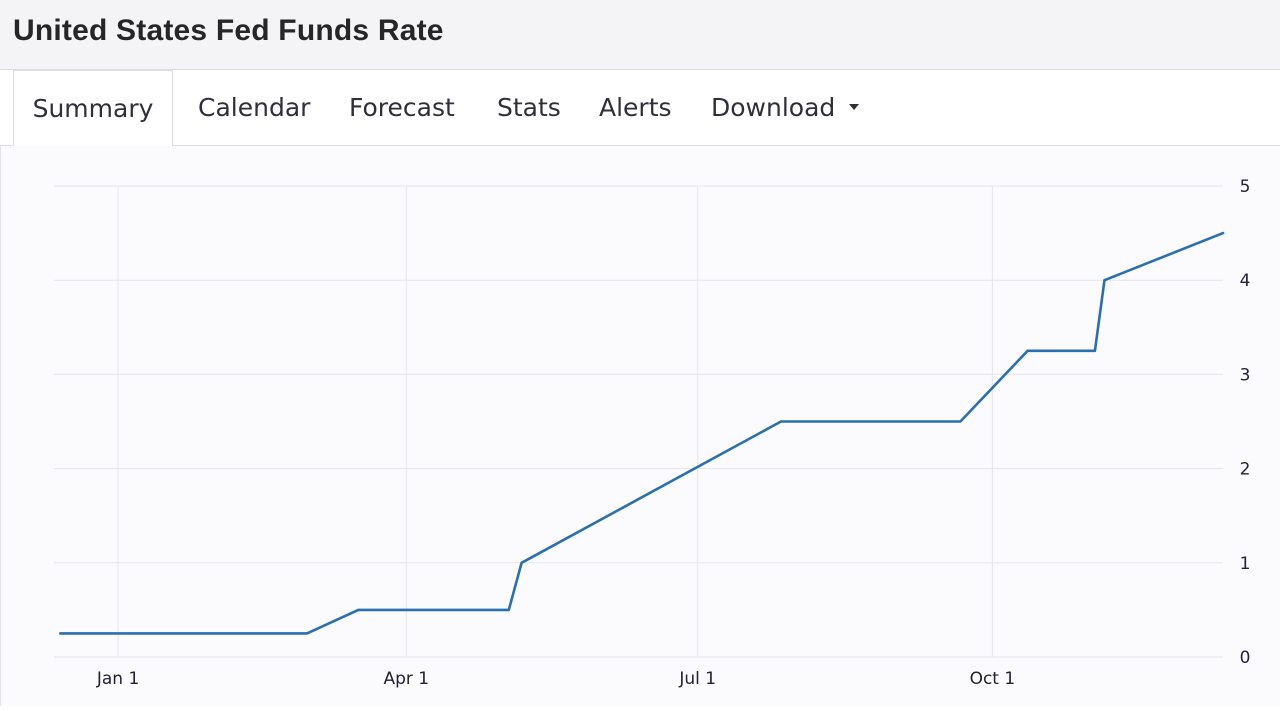 This screenshot has height=711, width=1280. Describe the element at coordinates (406, 679) in the screenshot. I see `x-tick-label: Apr 1` at that location.